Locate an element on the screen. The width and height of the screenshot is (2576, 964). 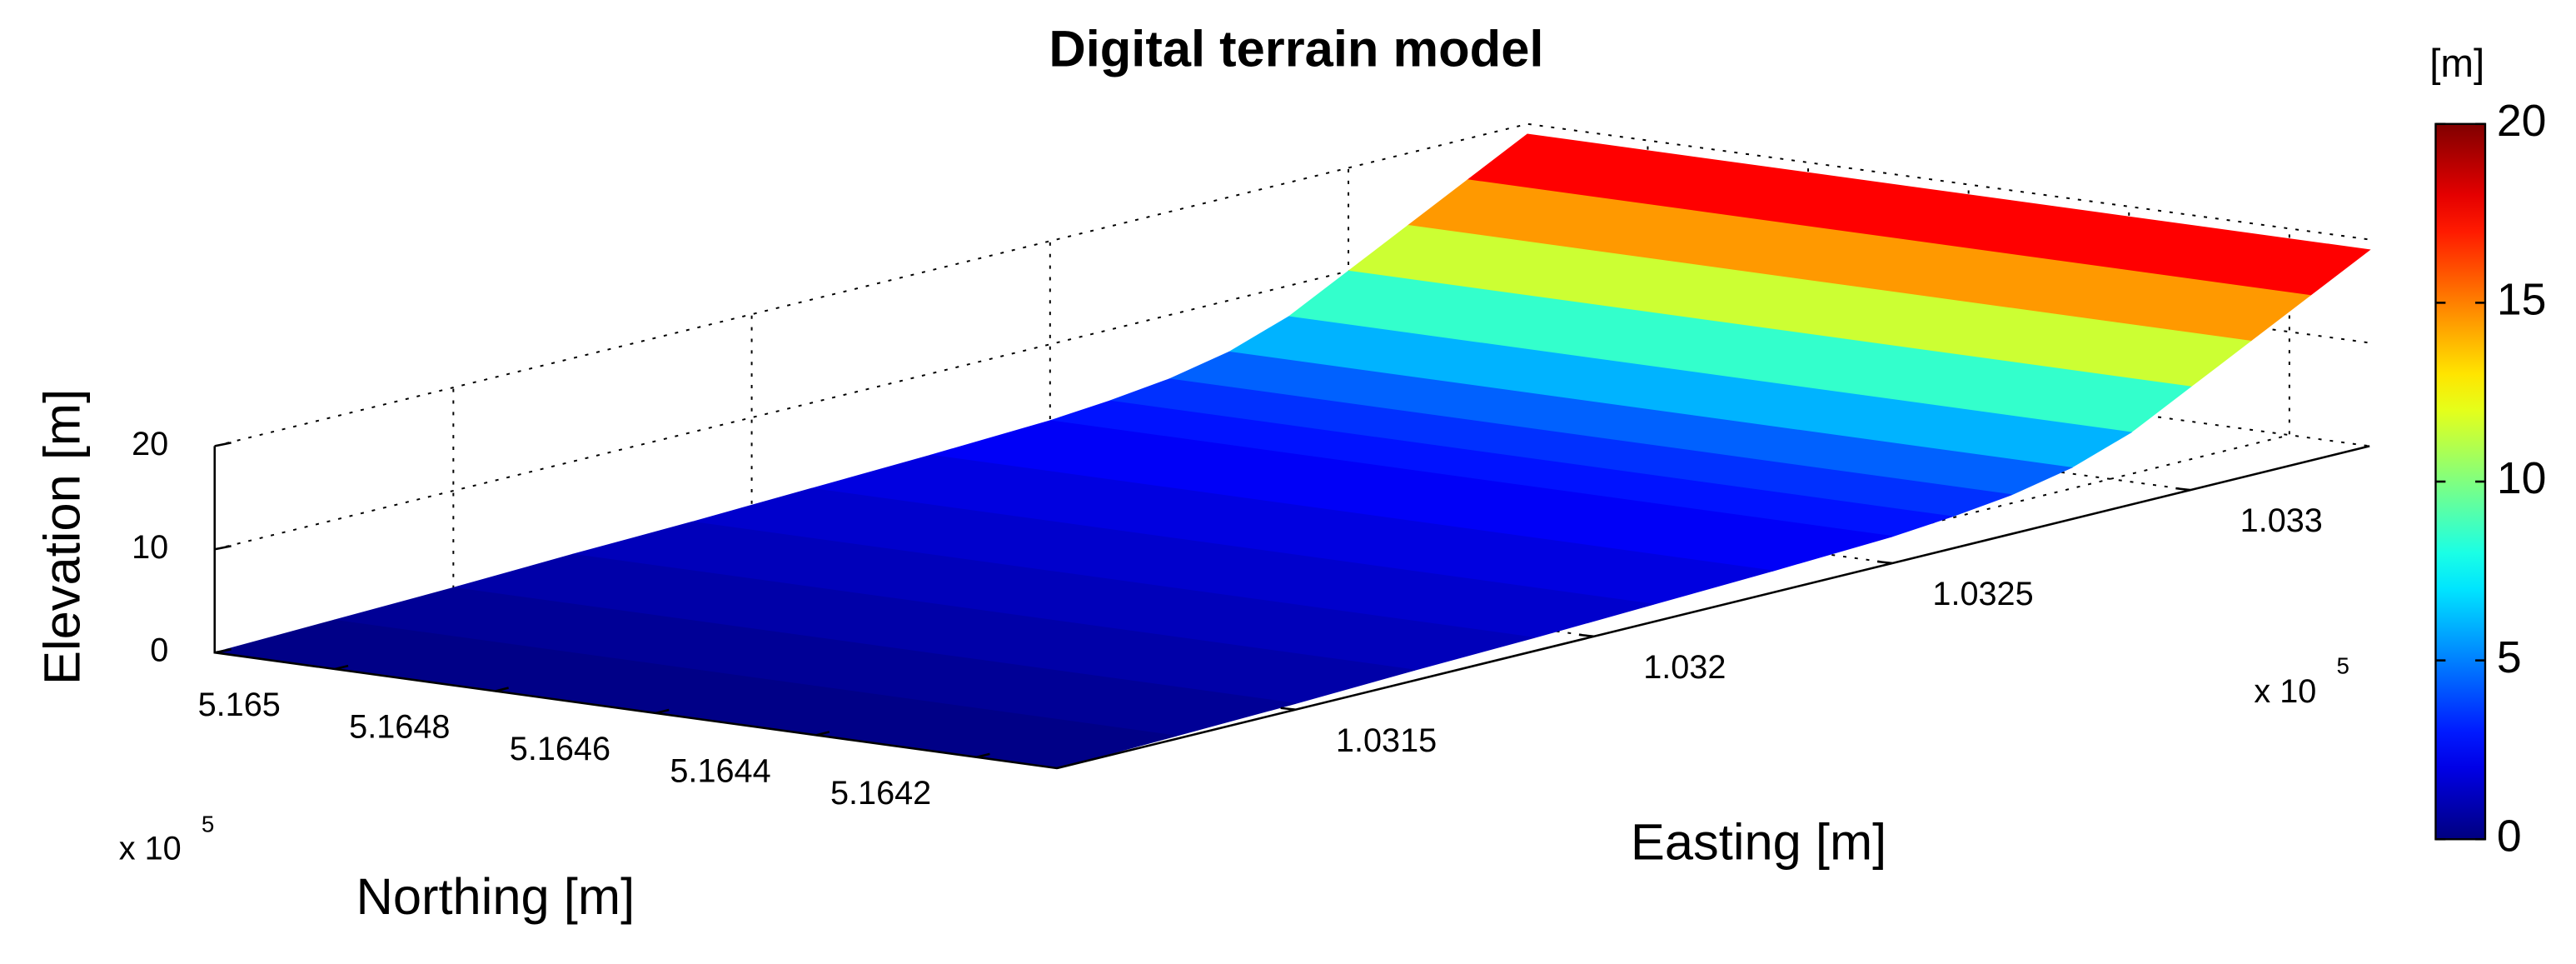
colorbar-tick-label: 0 is located at coordinates (2509, 836).